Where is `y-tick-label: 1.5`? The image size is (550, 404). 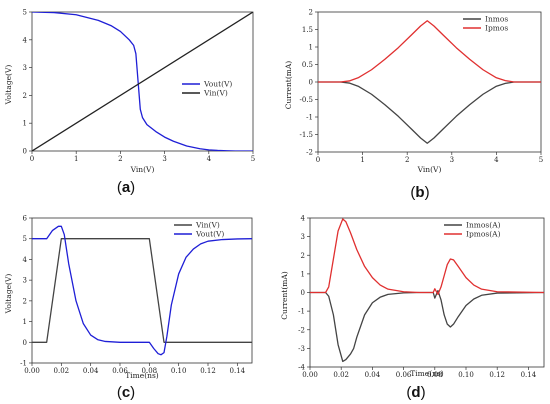 y-tick-label: 1.5 is located at coordinates (307, 30).